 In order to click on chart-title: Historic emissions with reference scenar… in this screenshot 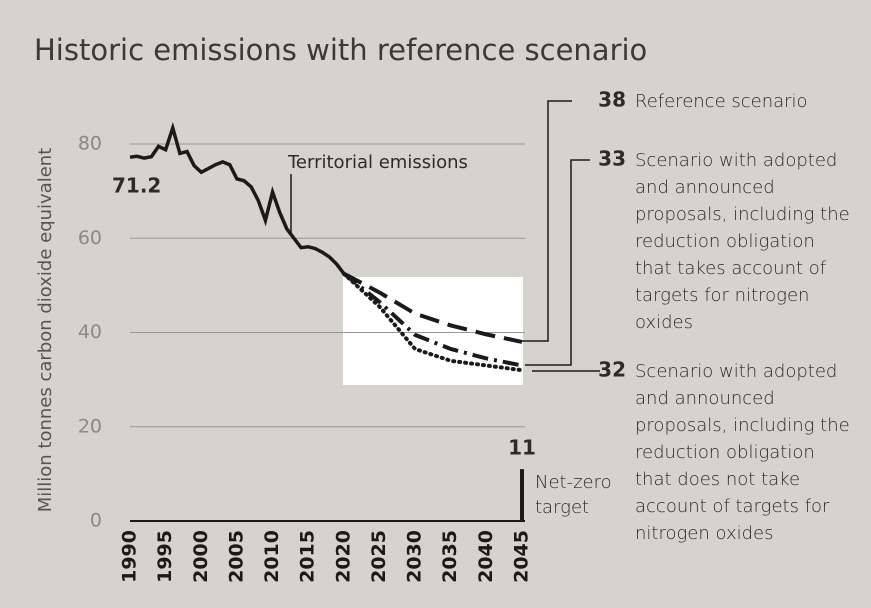, I will do `click(340, 50)`.